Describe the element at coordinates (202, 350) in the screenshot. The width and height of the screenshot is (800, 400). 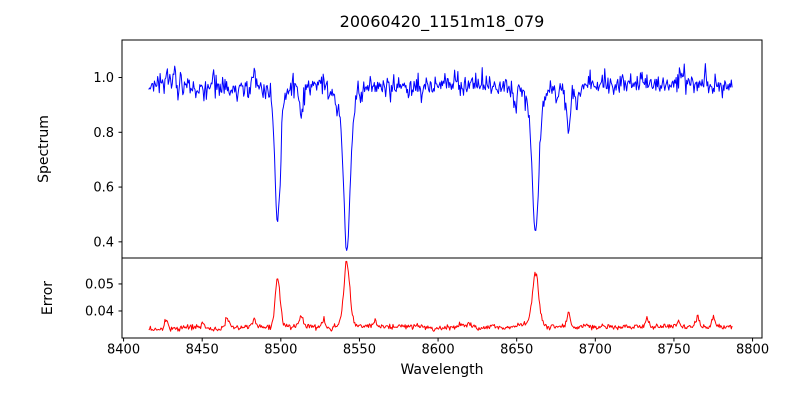
I see `x-tick-label: 8450` at that location.